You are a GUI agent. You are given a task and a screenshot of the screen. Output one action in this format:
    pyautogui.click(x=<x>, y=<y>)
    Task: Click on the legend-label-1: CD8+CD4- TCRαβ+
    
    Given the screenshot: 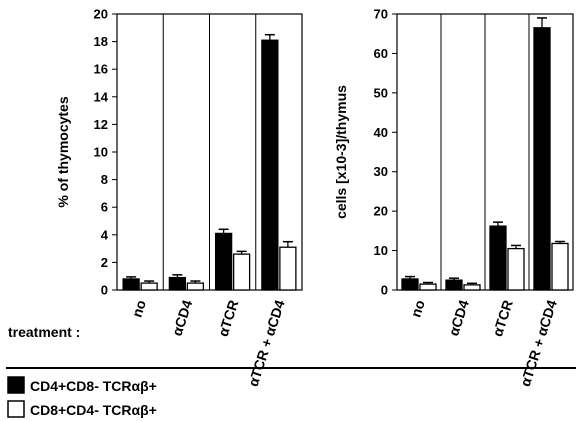 What is the action you would take?
    pyautogui.click(x=93, y=410)
    